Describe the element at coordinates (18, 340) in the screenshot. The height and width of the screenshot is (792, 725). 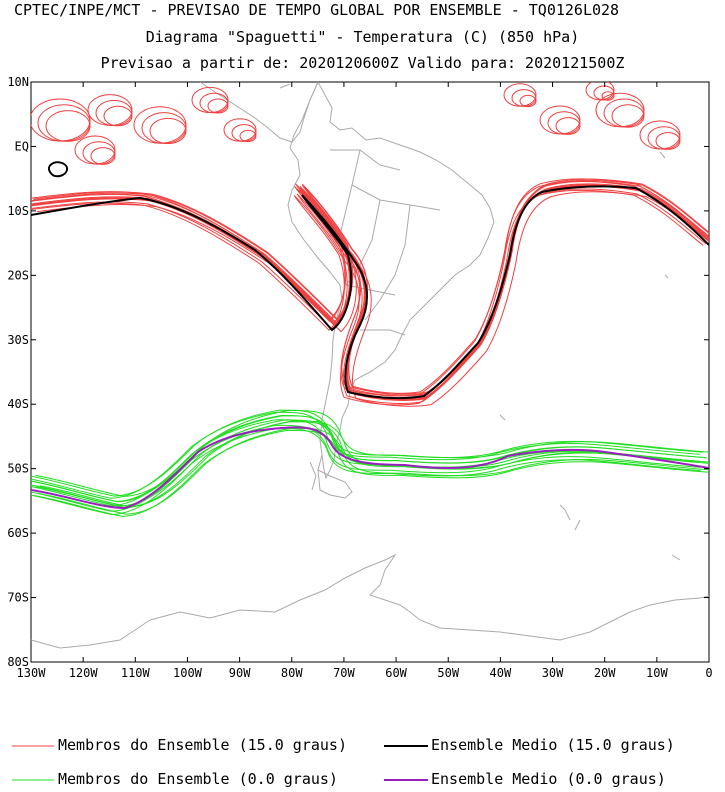
I see `lat-tick-label: 30S` at that location.